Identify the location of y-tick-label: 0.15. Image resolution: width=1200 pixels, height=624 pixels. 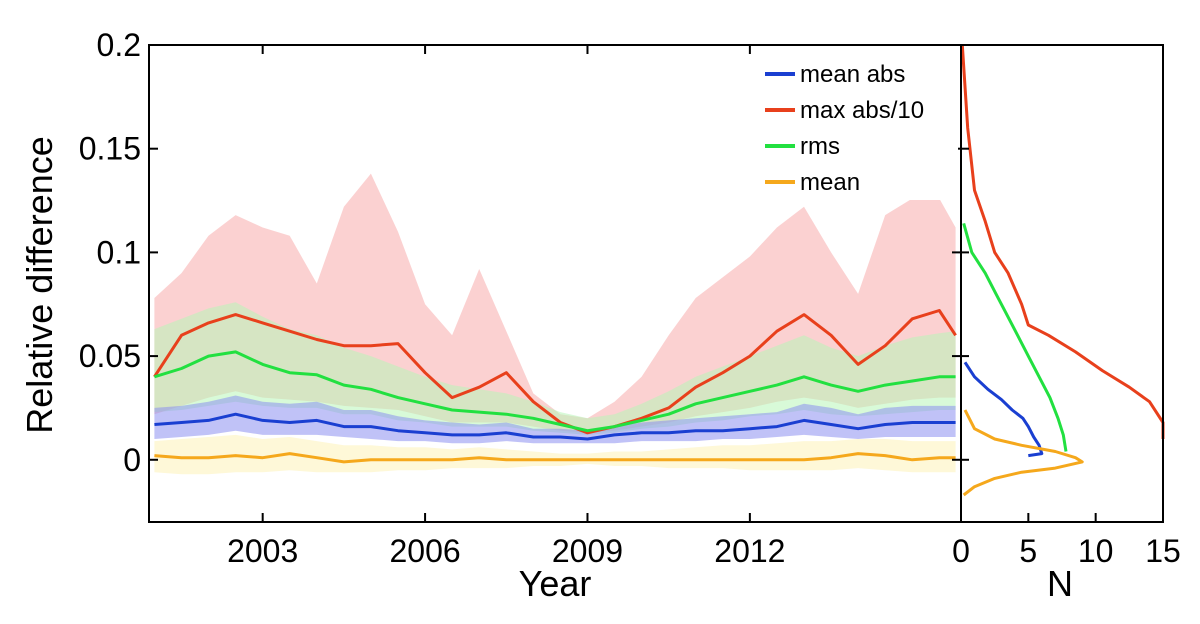
(110, 149).